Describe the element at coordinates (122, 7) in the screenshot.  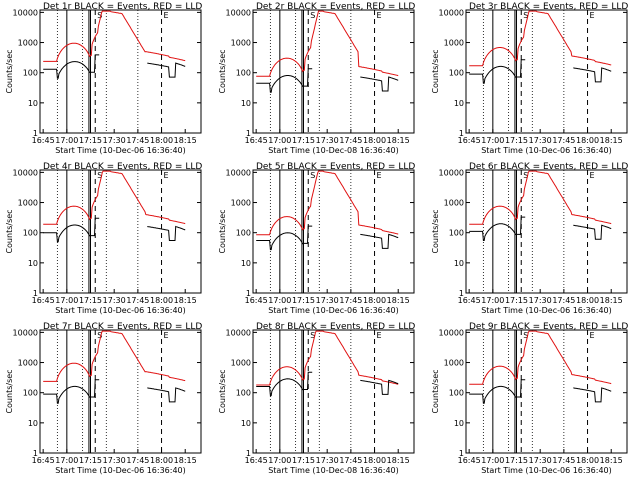
I see `panel-title: Det 1r BLACK = Events, RED = LLD` at that location.